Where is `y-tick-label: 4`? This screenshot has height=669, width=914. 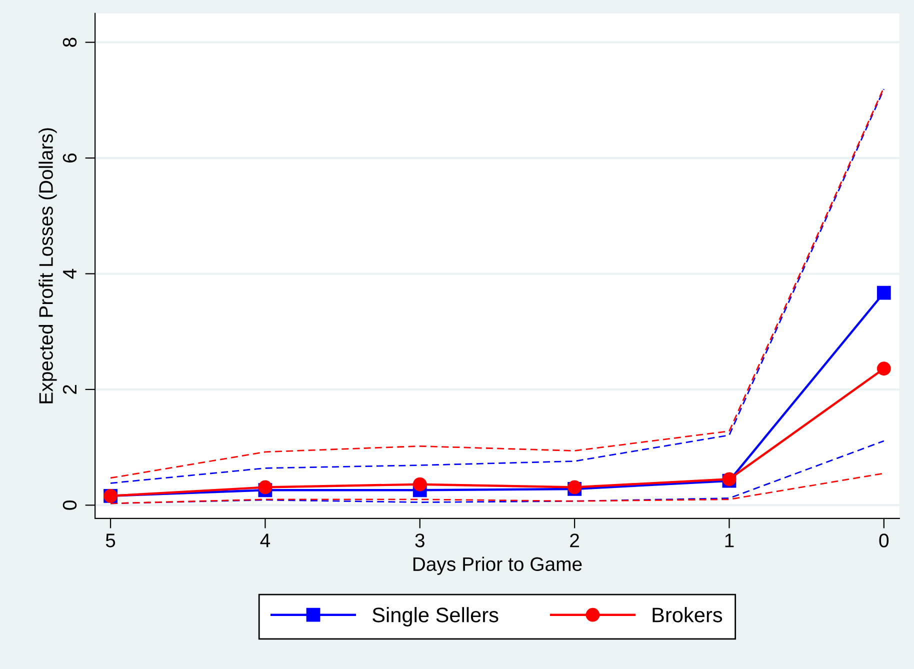
y-tick-label: 4 is located at coordinates (69, 273).